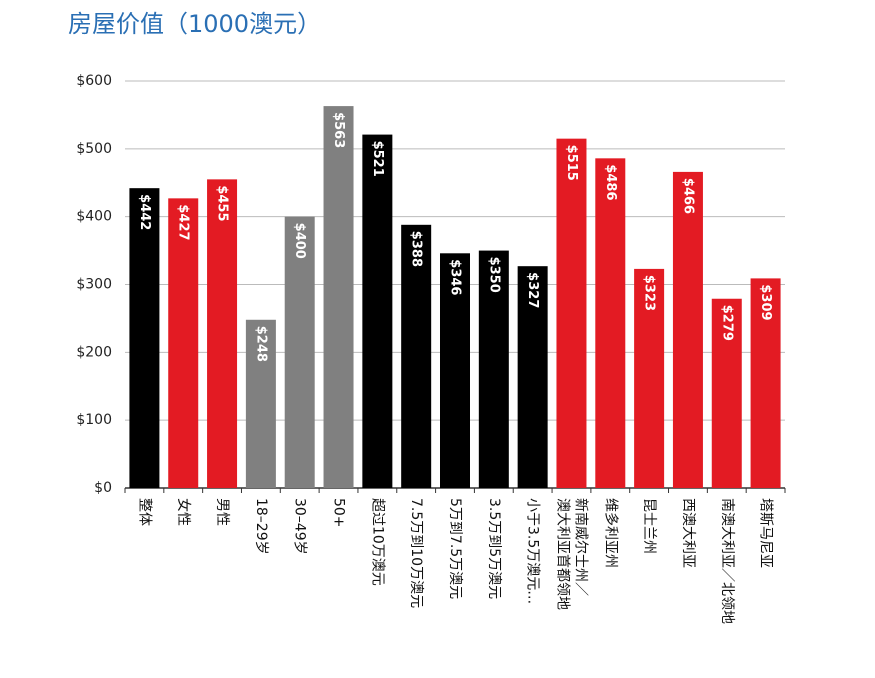  What do you see at coordinates (610, 182) in the screenshot?
I see `value-label: $486` at bounding box center [610, 182].